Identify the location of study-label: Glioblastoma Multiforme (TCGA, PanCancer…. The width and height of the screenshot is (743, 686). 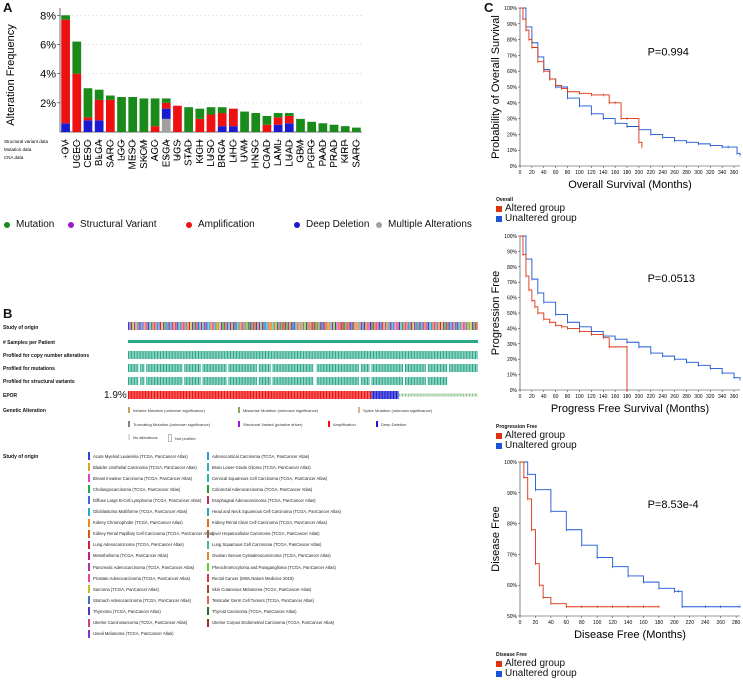
(140, 511).